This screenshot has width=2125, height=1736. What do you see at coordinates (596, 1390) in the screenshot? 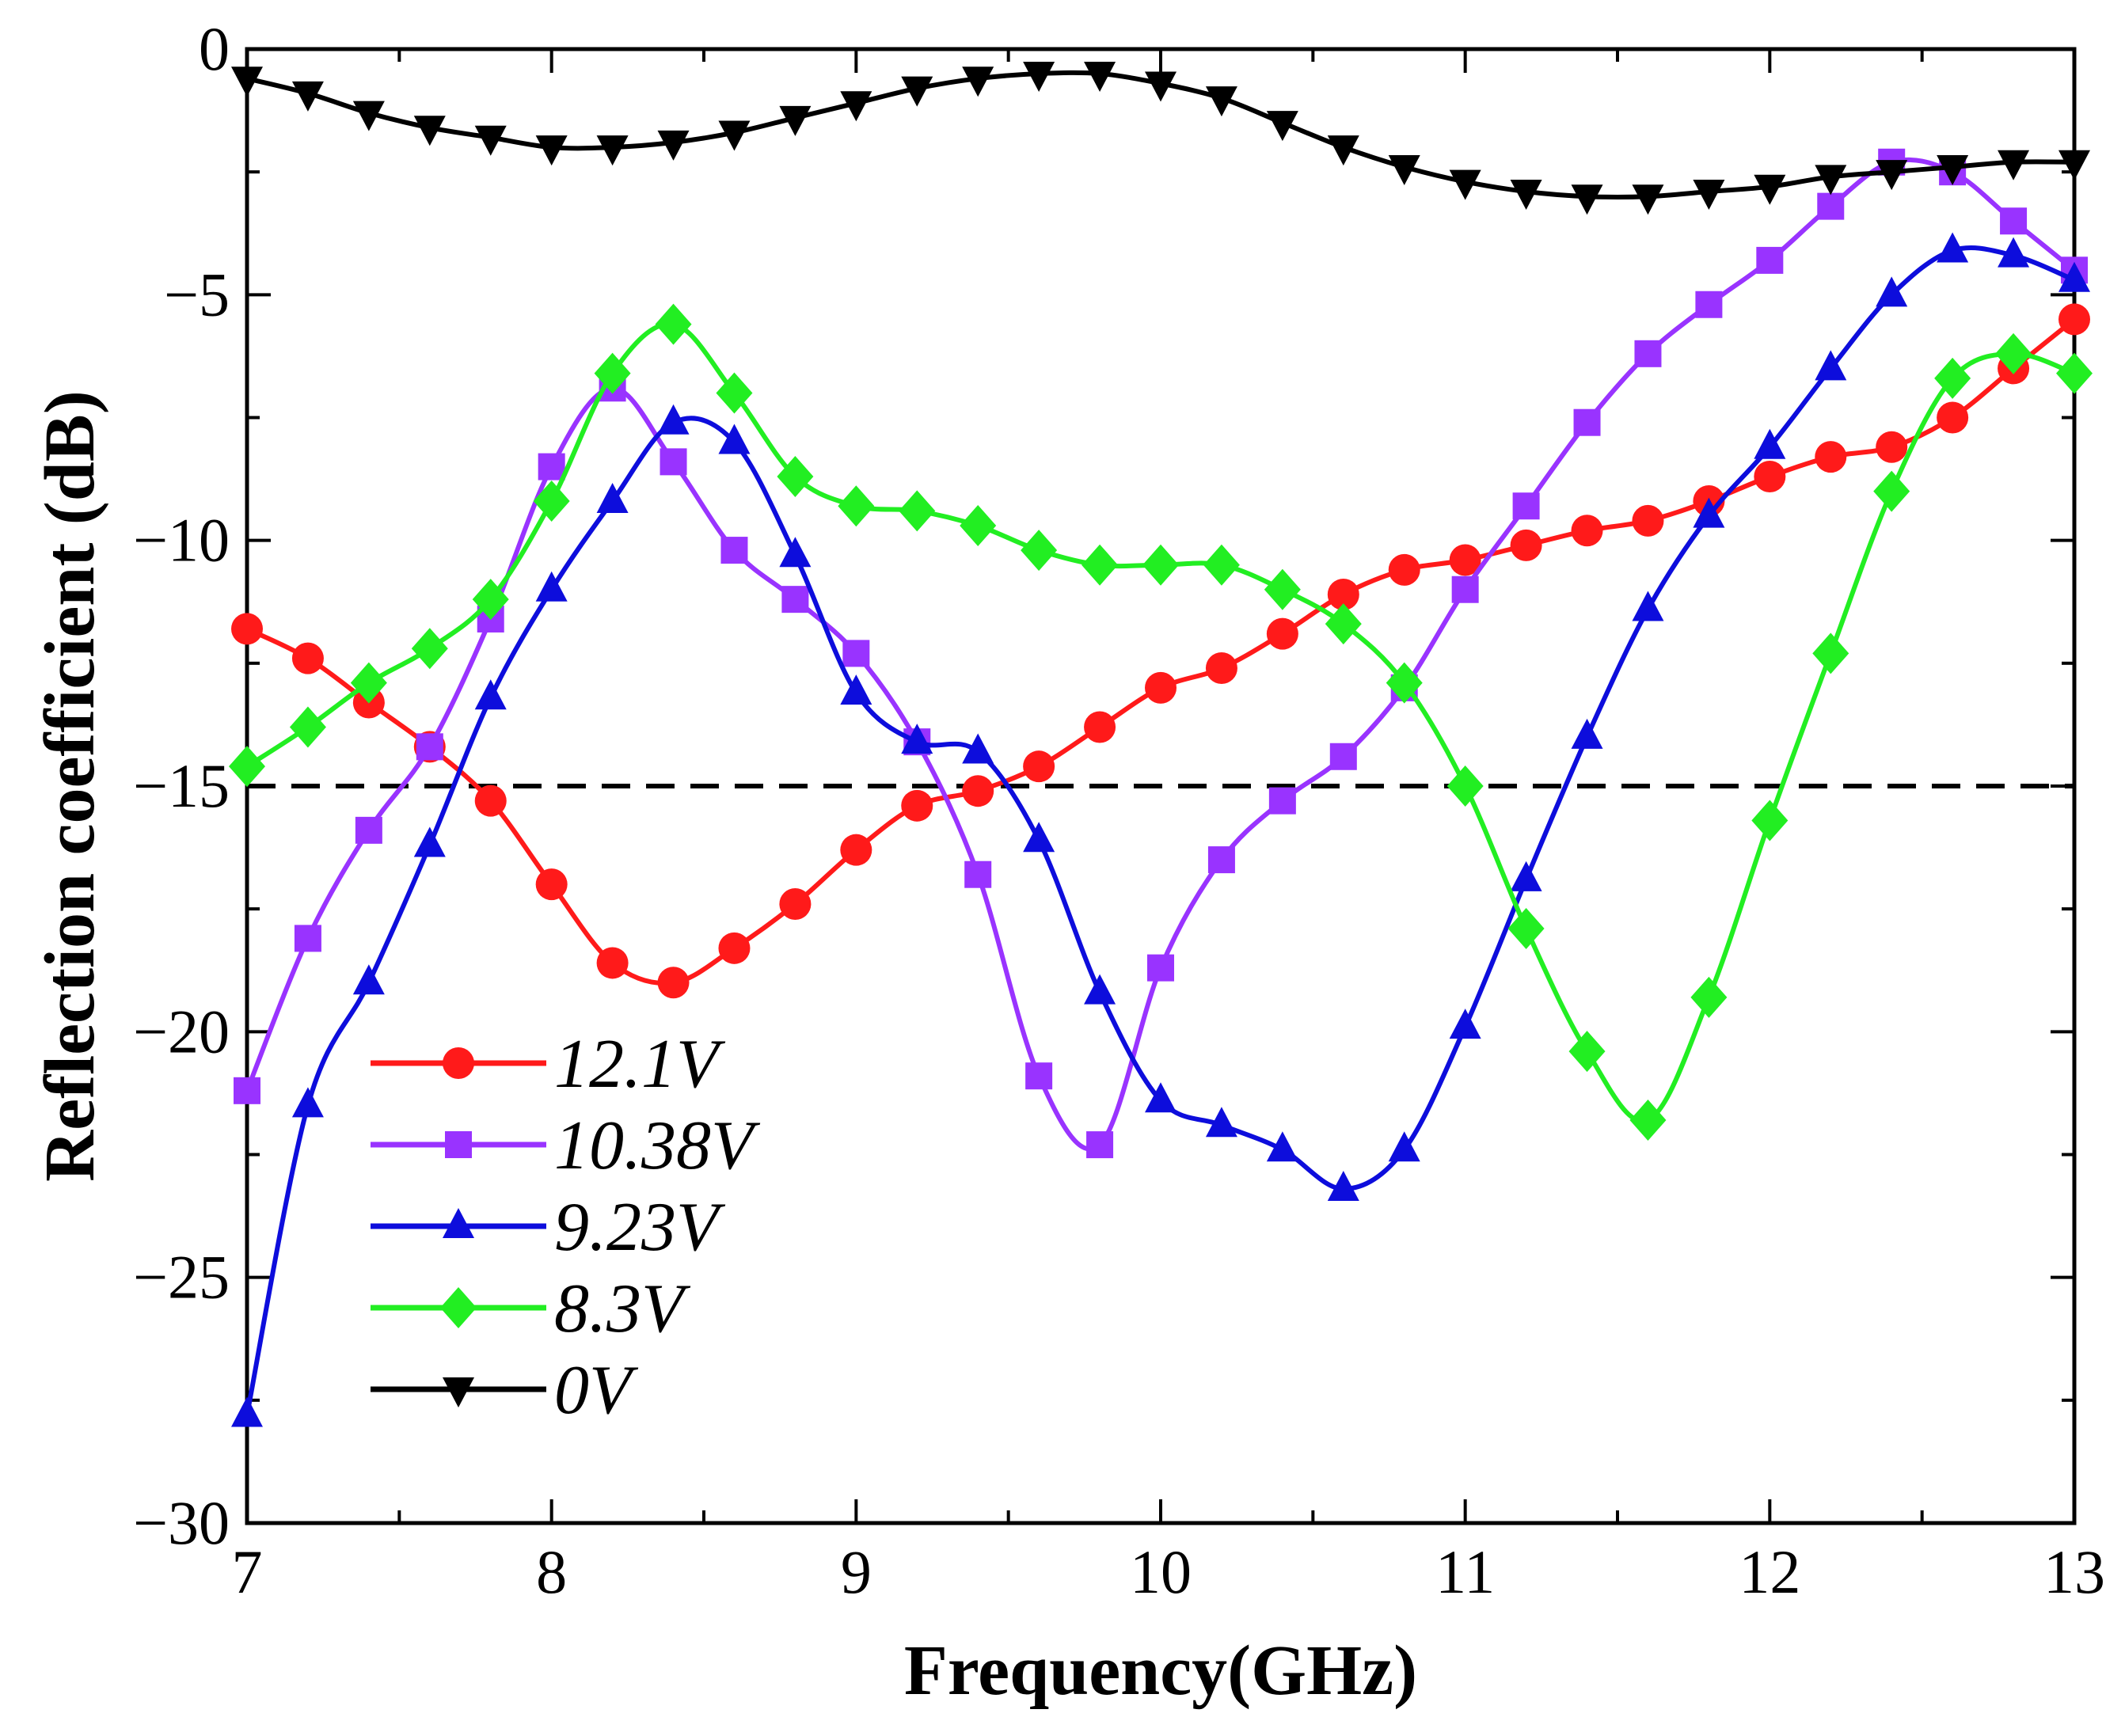
I see `legend-label: 0V` at bounding box center [596, 1390].